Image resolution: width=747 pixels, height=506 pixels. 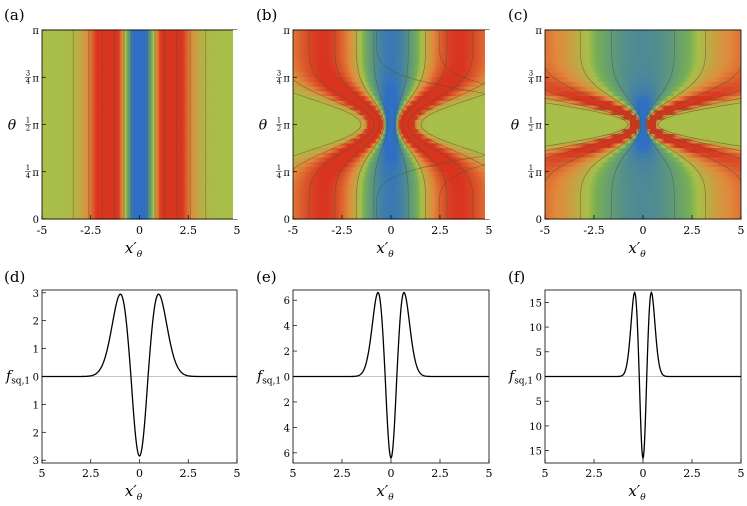 What do you see at coordinates (14, 15) in the screenshot?
I see `panel-label: (a)` at bounding box center [14, 15].